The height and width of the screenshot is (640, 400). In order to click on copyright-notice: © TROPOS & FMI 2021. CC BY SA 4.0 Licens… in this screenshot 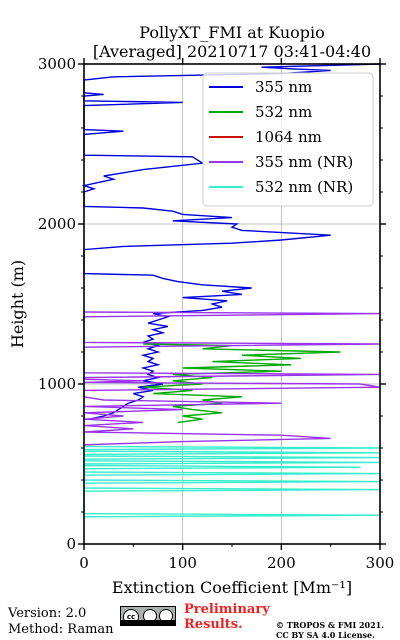, I will do `click(330, 630)`.